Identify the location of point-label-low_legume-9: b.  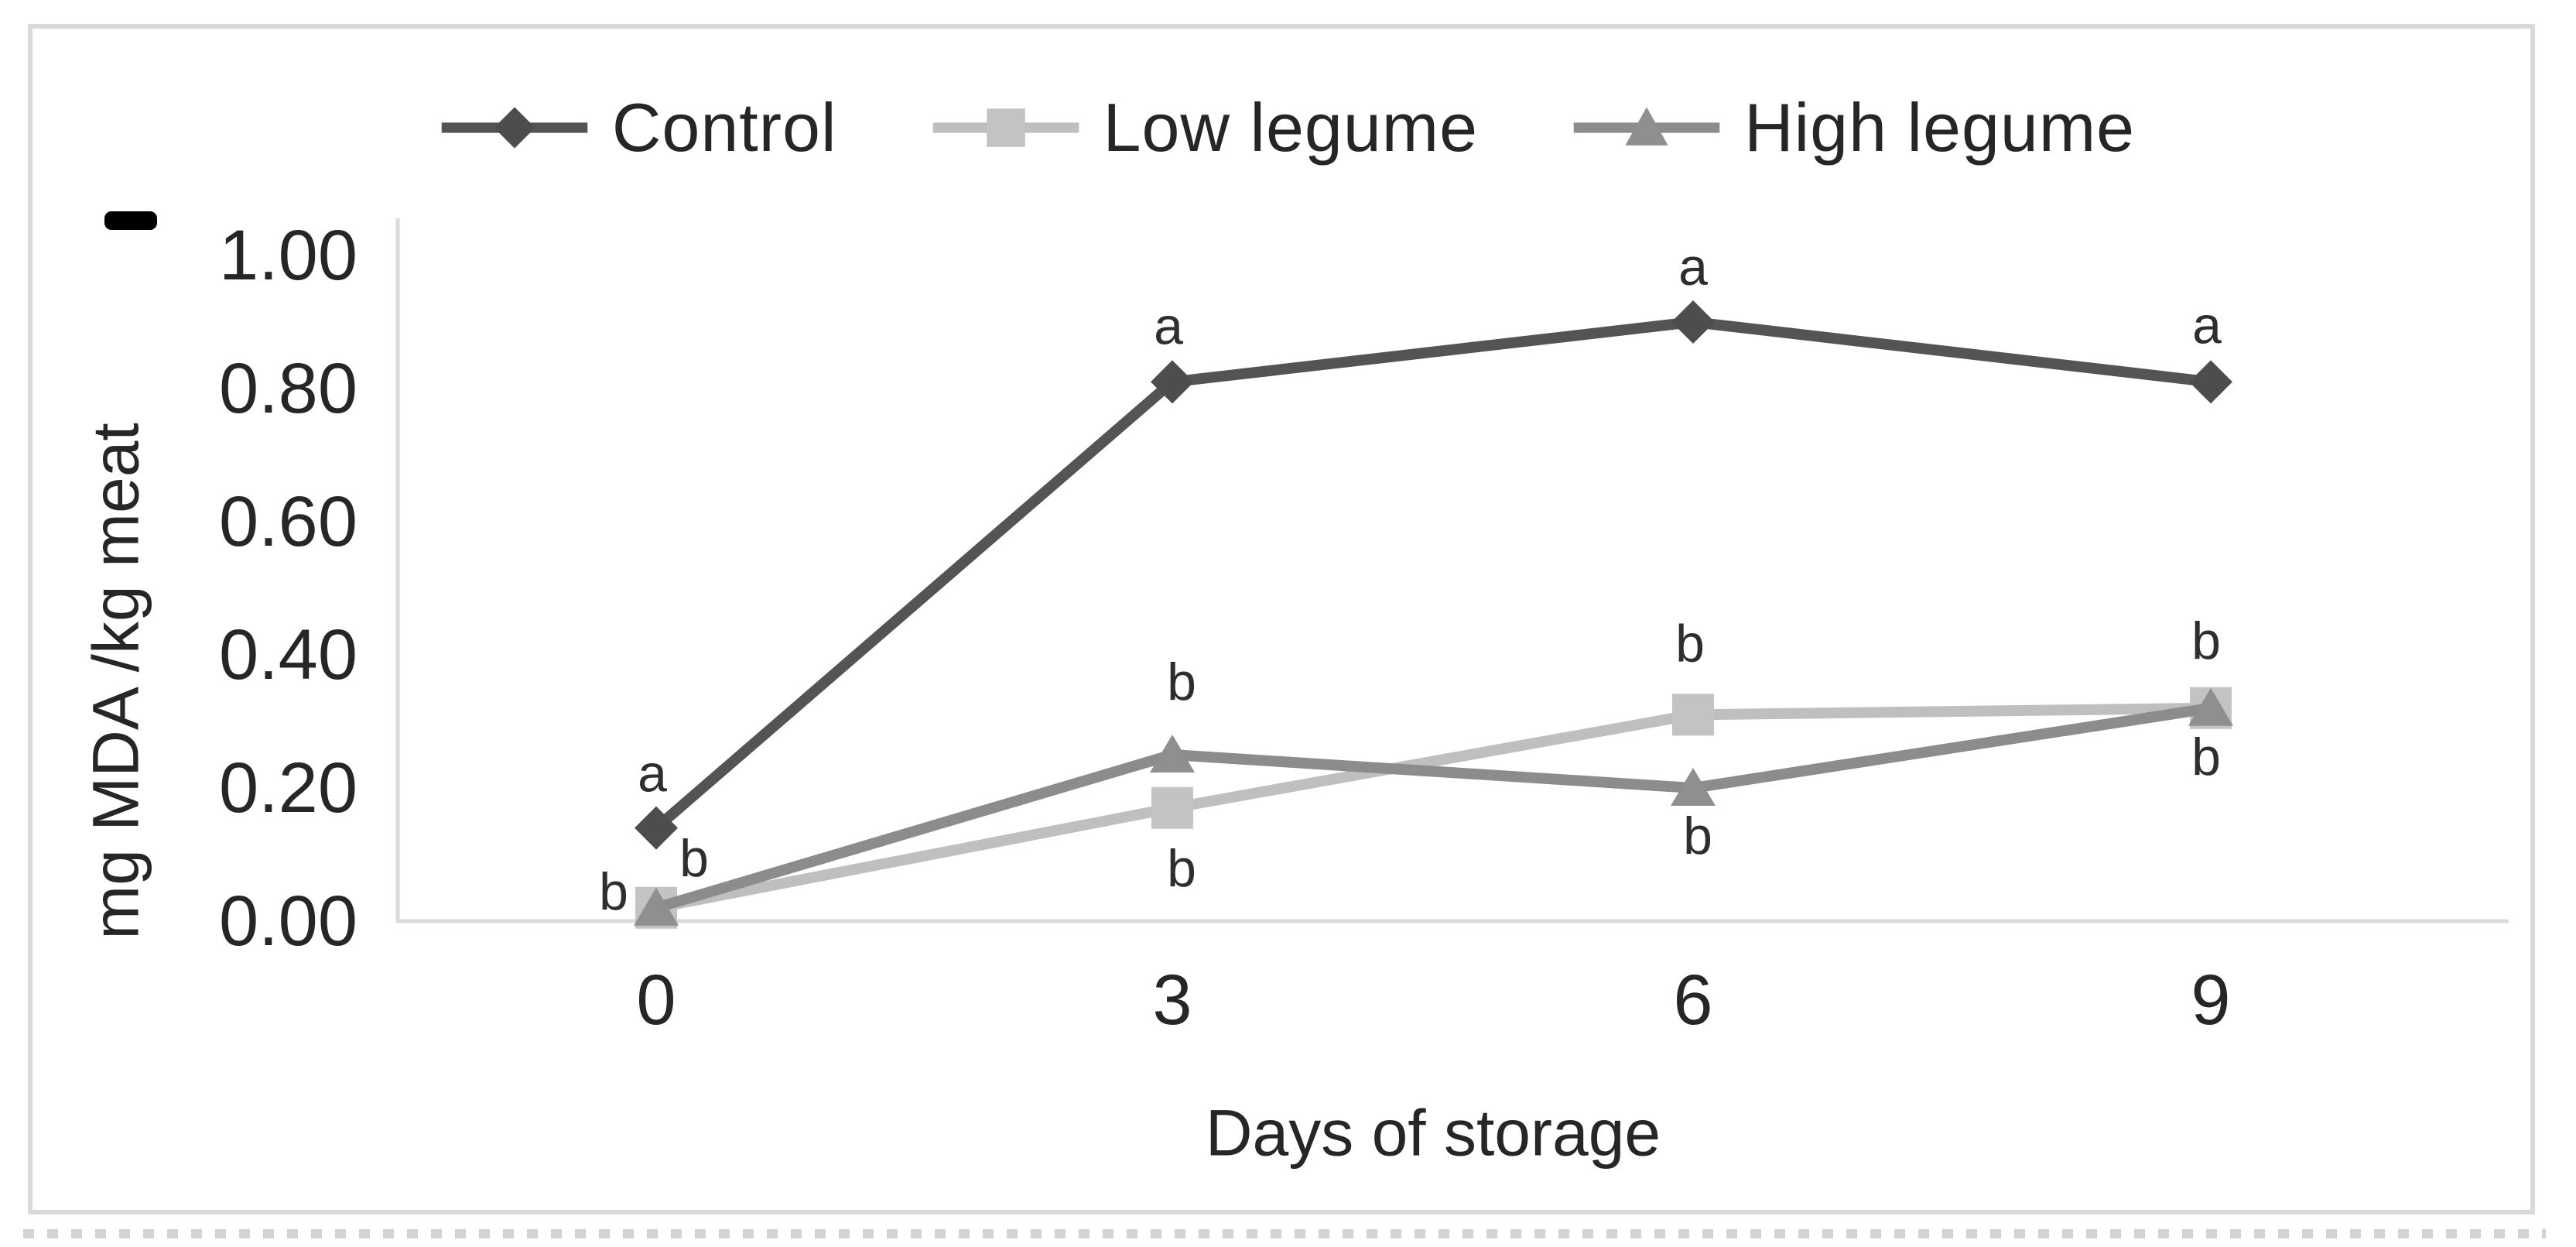
(2206, 641).